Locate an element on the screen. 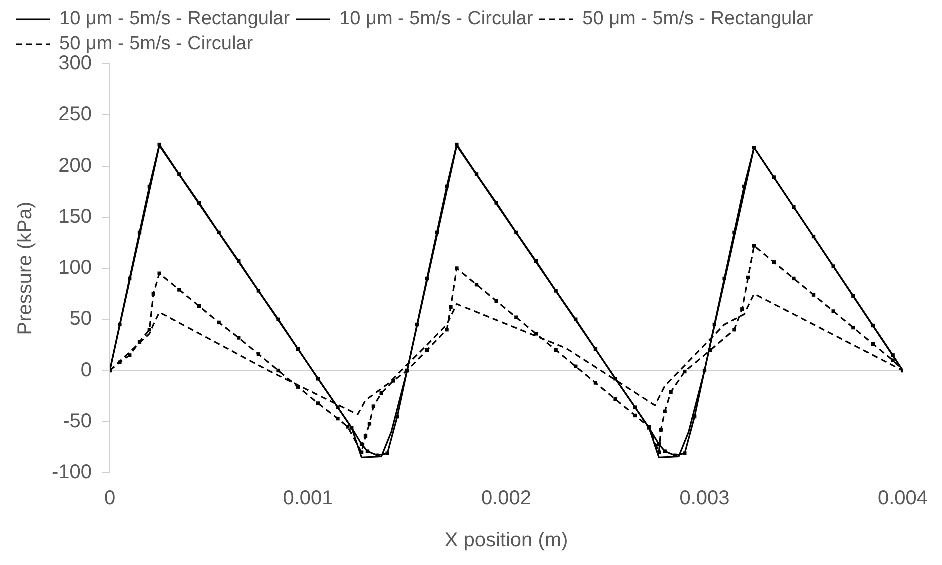 The width and height of the screenshot is (942, 565). y-tick-label: 150 is located at coordinates (75, 217).